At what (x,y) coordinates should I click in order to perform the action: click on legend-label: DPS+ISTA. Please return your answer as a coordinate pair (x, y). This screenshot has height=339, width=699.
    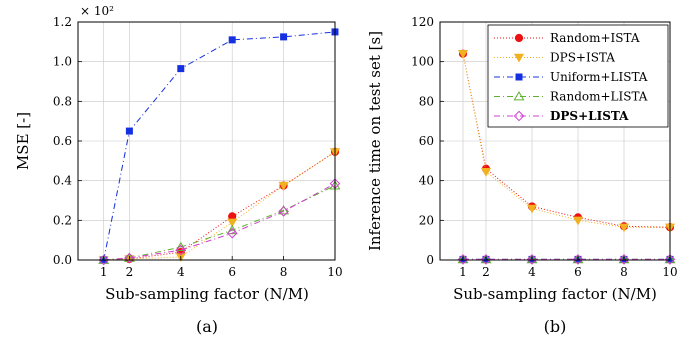
    Looking at the image, I should click on (582, 58).